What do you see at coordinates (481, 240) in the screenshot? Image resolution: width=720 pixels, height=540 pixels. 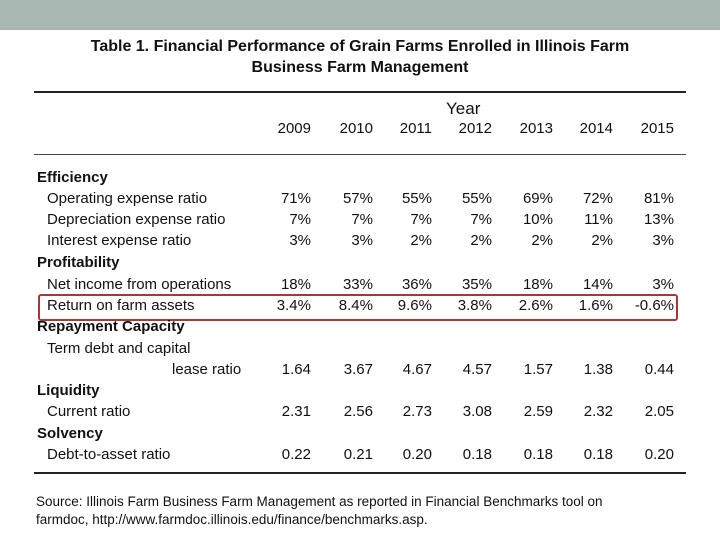 I see `cell-interest-expense-2012: 2%` at bounding box center [481, 240].